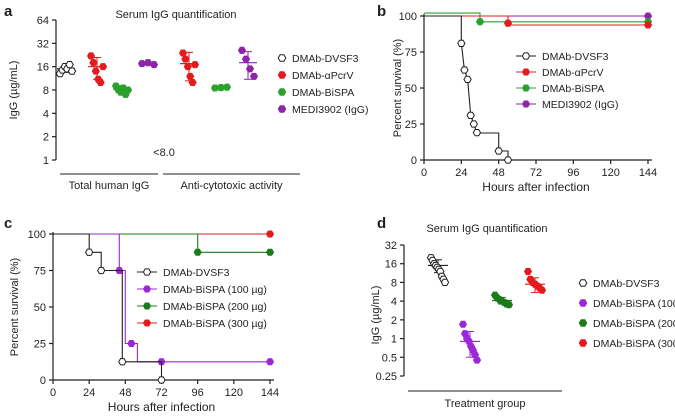 The width and height of the screenshot is (675, 417). I want to click on legend-entry: DMAb-αPcrV, so click(573, 73).